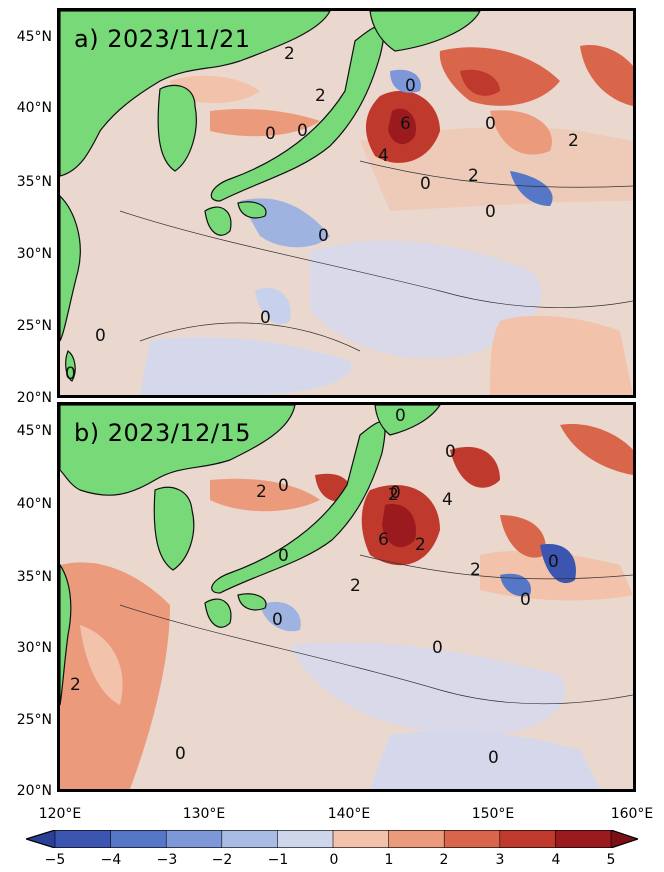 This screenshot has height=872, width=664. I want to click on colorbar-tick-label: 4, so click(556, 860).